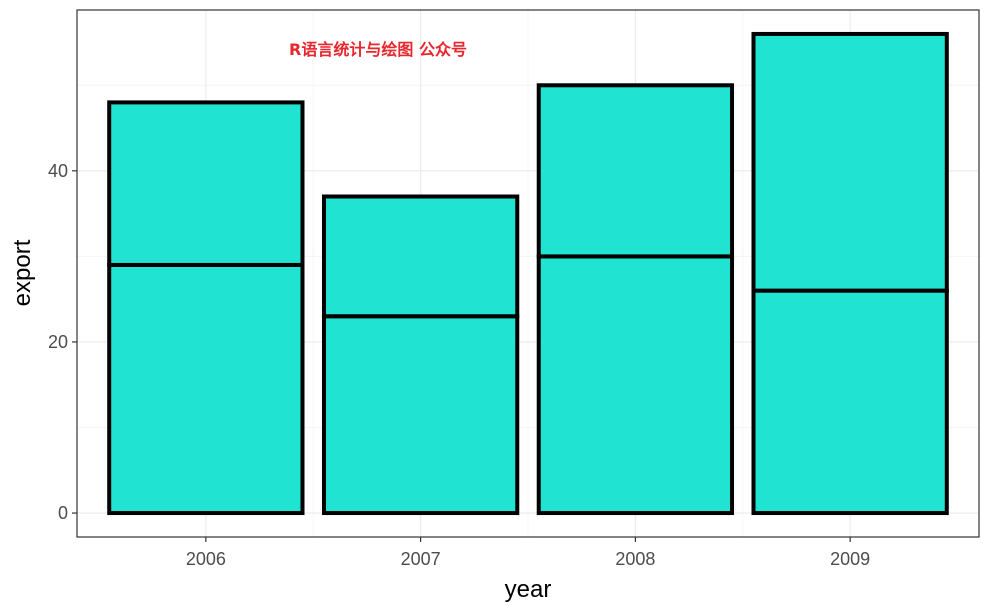 This screenshot has width=987, height=606. Describe the element at coordinates (22, 272) in the screenshot. I see `y-axis-title: export` at that location.